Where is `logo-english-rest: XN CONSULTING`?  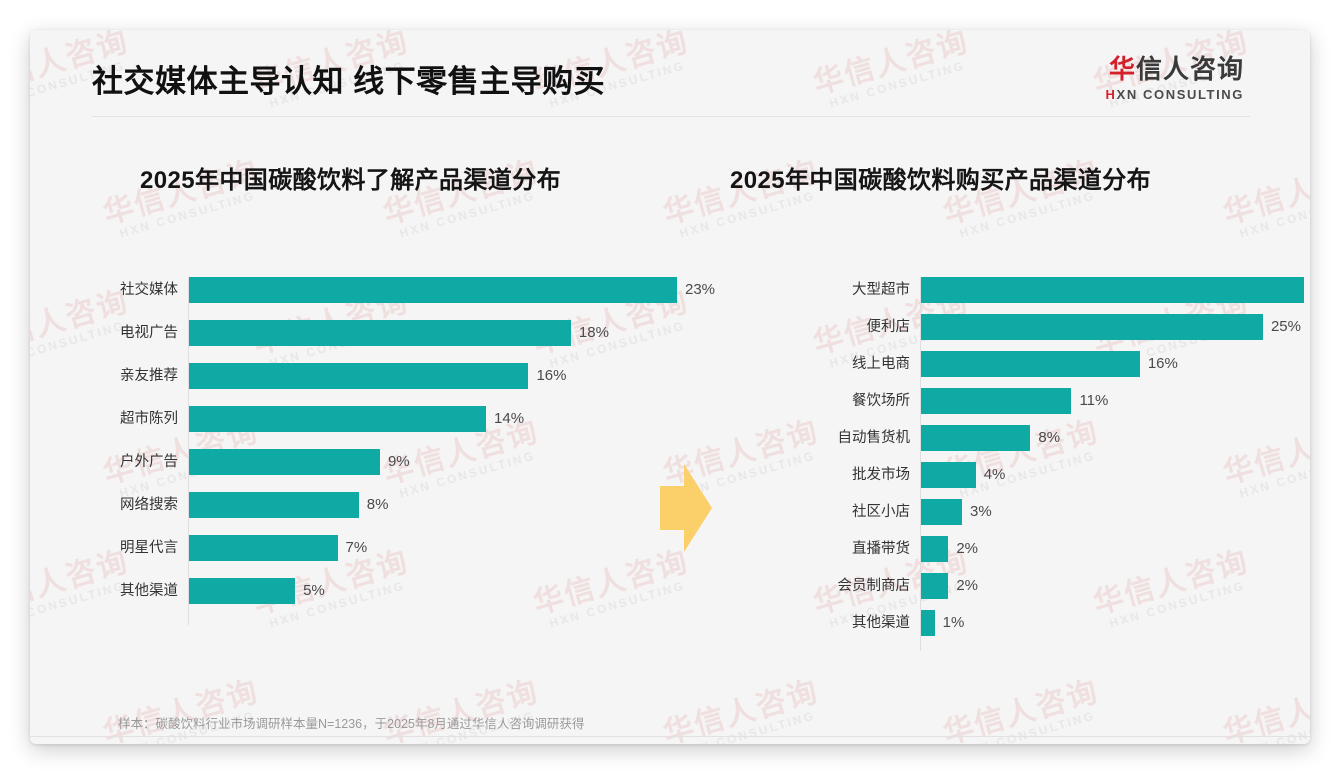
logo-english-rest: XN CONSULTING is located at coordinates (1180, 94).